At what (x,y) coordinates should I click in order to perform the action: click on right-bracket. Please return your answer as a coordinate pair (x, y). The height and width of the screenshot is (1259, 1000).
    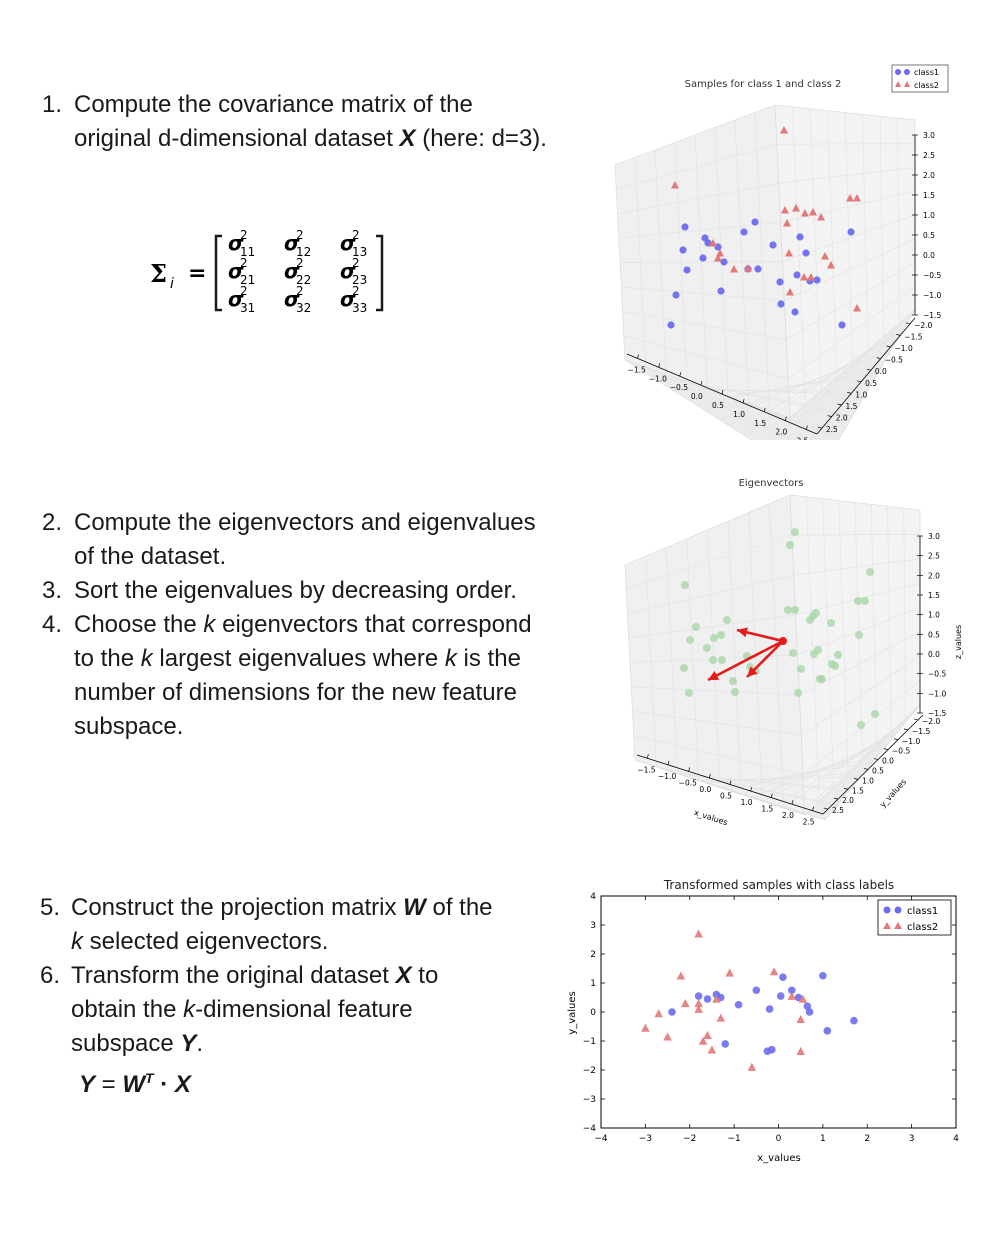
    Looking at the image, I should click on (380, 273).